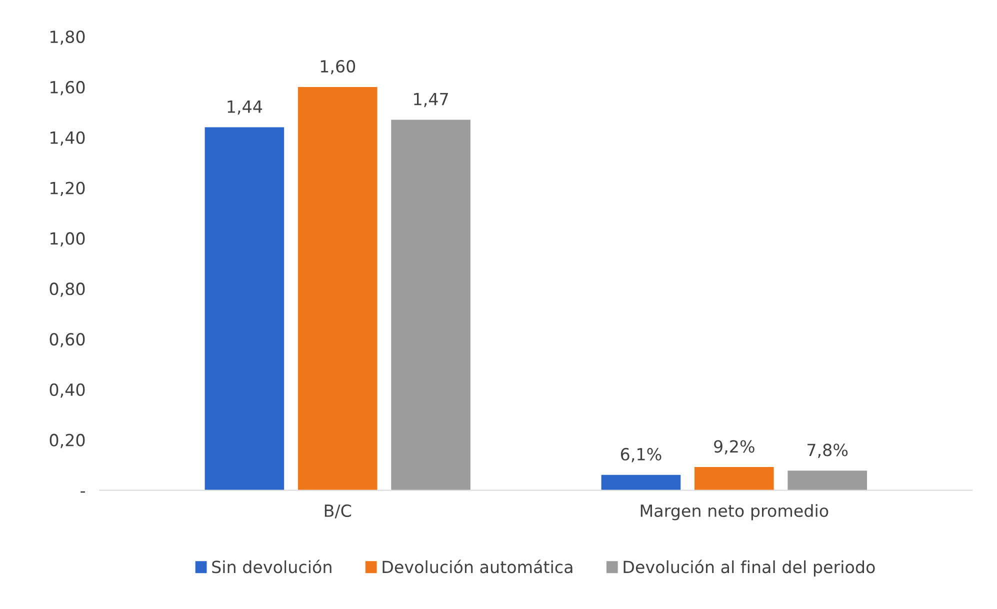 The height and width of the screenshot is (609, 997). I want to click on x-tick-label: B/C, so click(338, 511).